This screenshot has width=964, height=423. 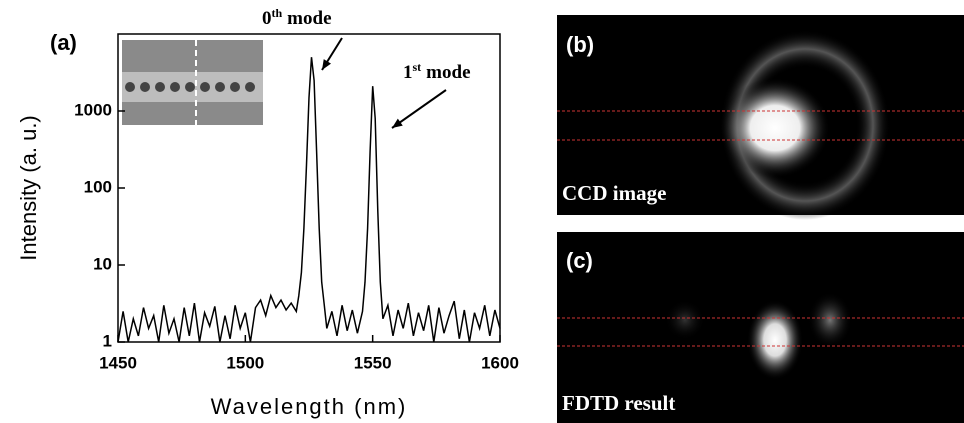 What do you see at coordinates (408, 72) in the screenshot?
I see `annotation-base: 1` at bounding box center [408, 72].